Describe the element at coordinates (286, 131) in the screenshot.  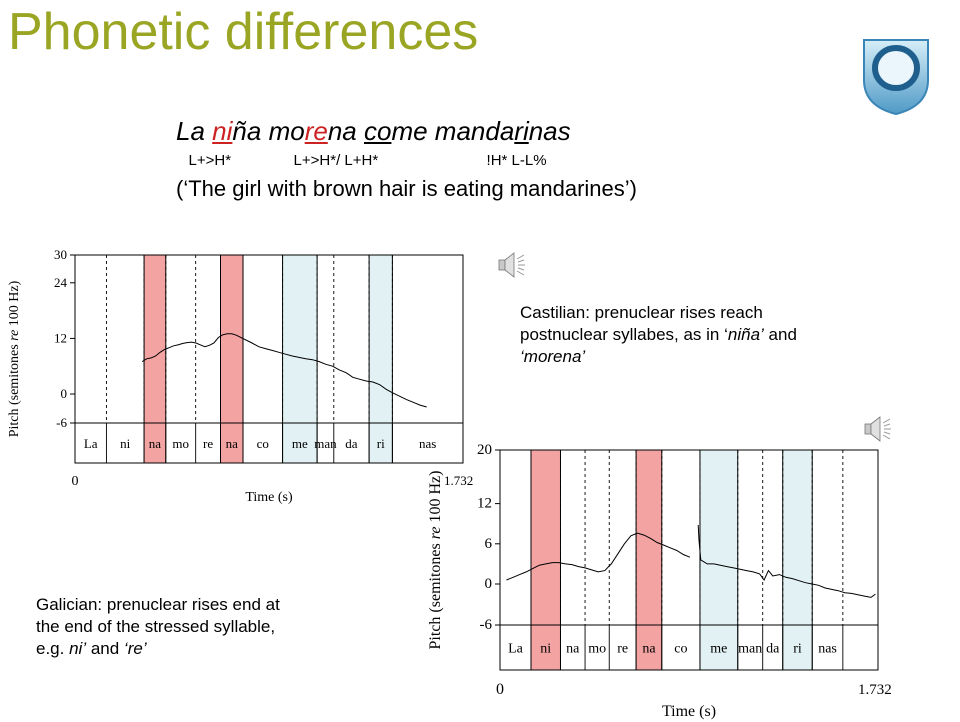
I see `sentence-segment: mo` at that location.